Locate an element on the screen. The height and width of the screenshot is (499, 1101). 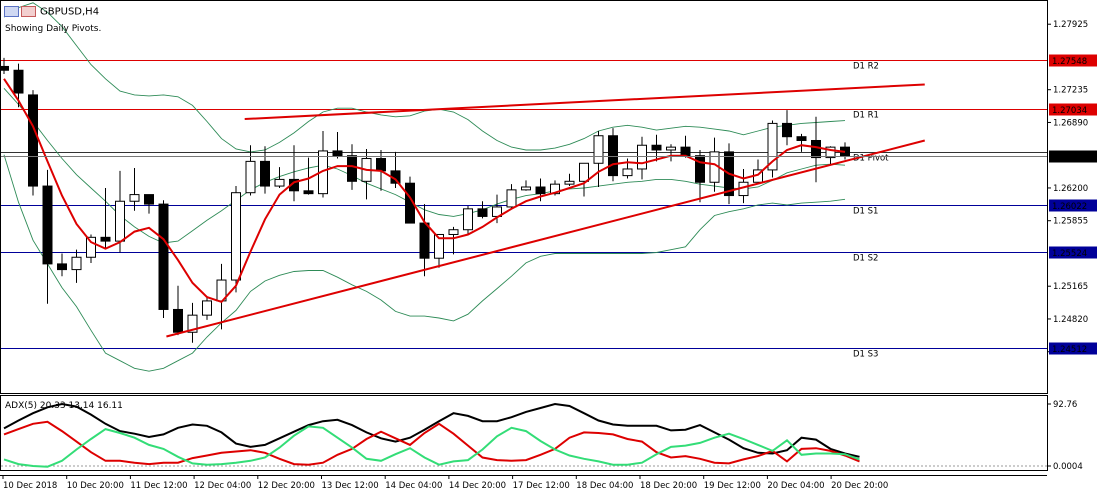
pivot-label: D1 S3 is located at coordinates (865, 355).